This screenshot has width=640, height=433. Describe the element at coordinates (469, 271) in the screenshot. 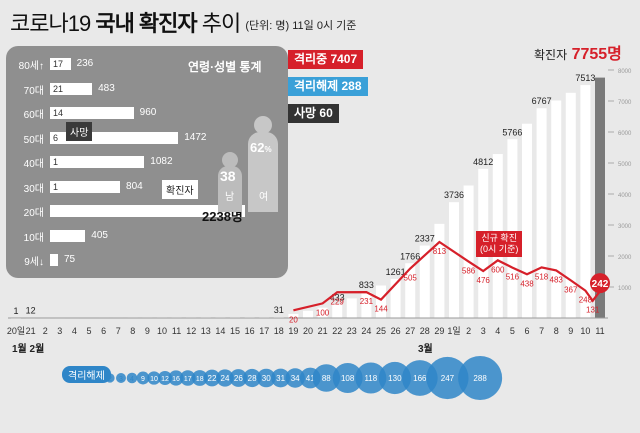

I see `new-cases-value: 586` at that location.